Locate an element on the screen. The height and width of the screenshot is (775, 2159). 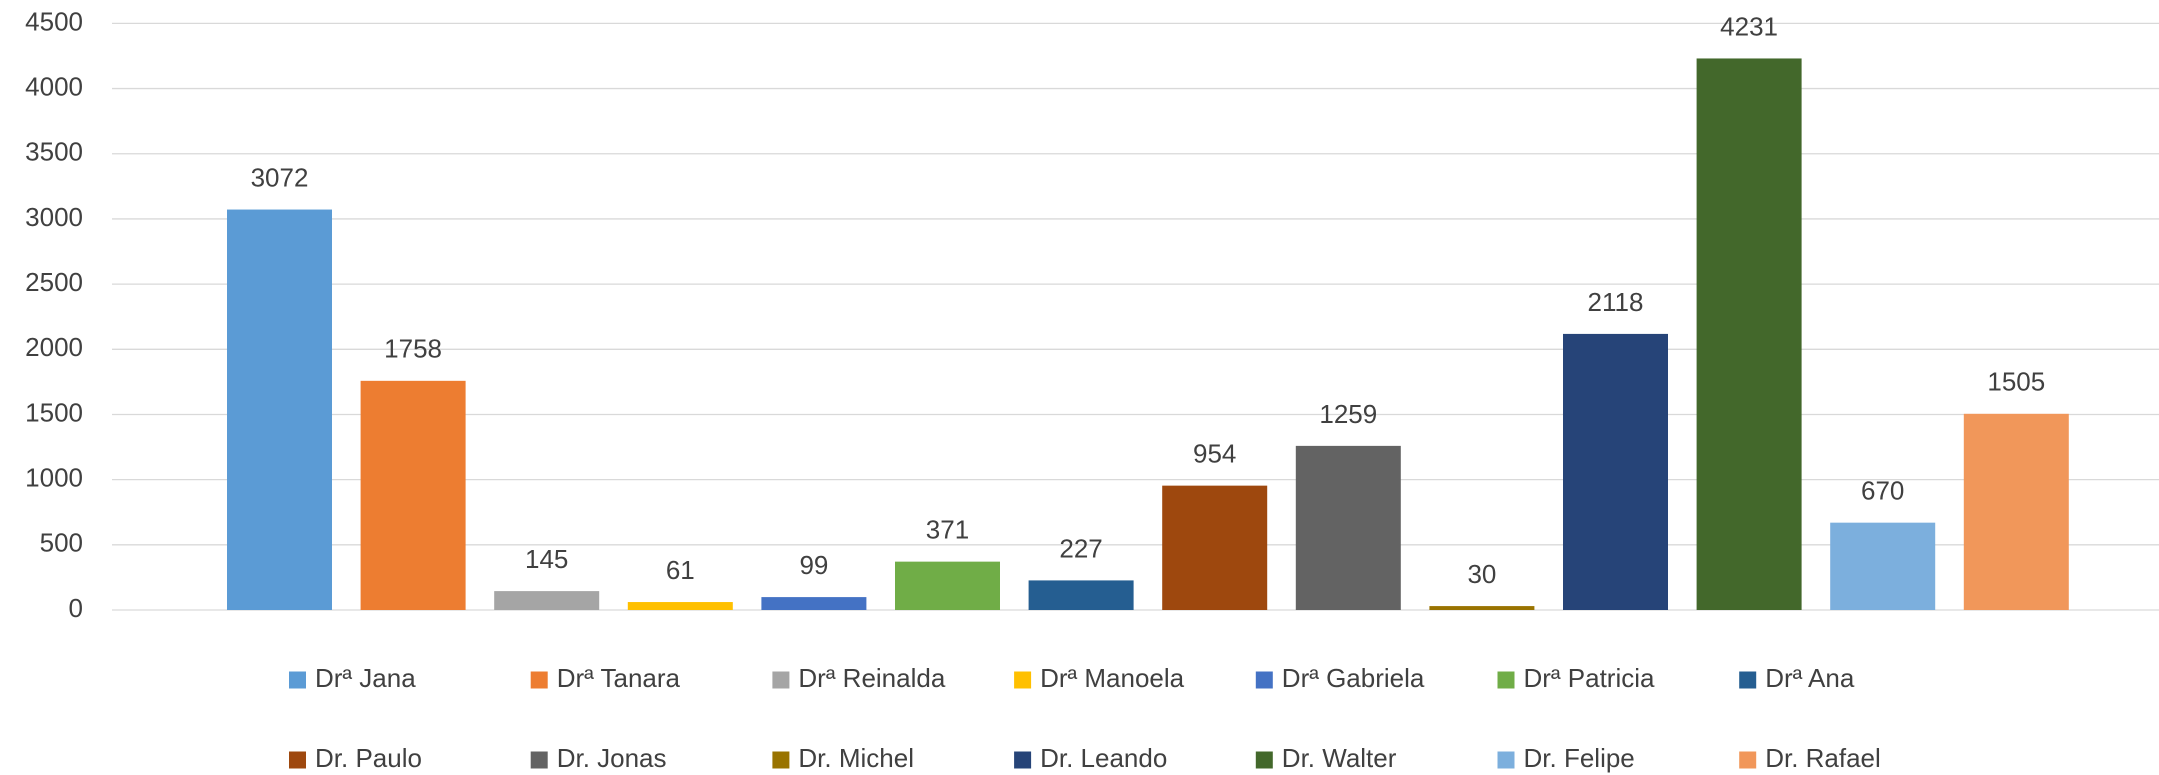
data-label: 30 is located at coordinates (1481, 574).